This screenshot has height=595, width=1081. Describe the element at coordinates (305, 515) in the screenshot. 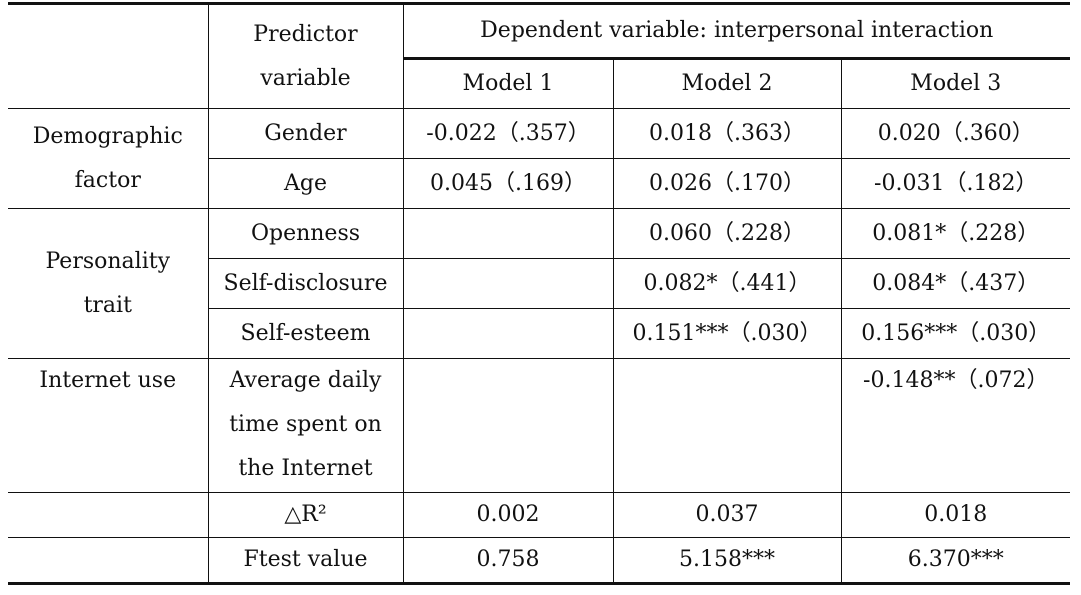

I see `row-delta-r2-label: △R²` at that location.